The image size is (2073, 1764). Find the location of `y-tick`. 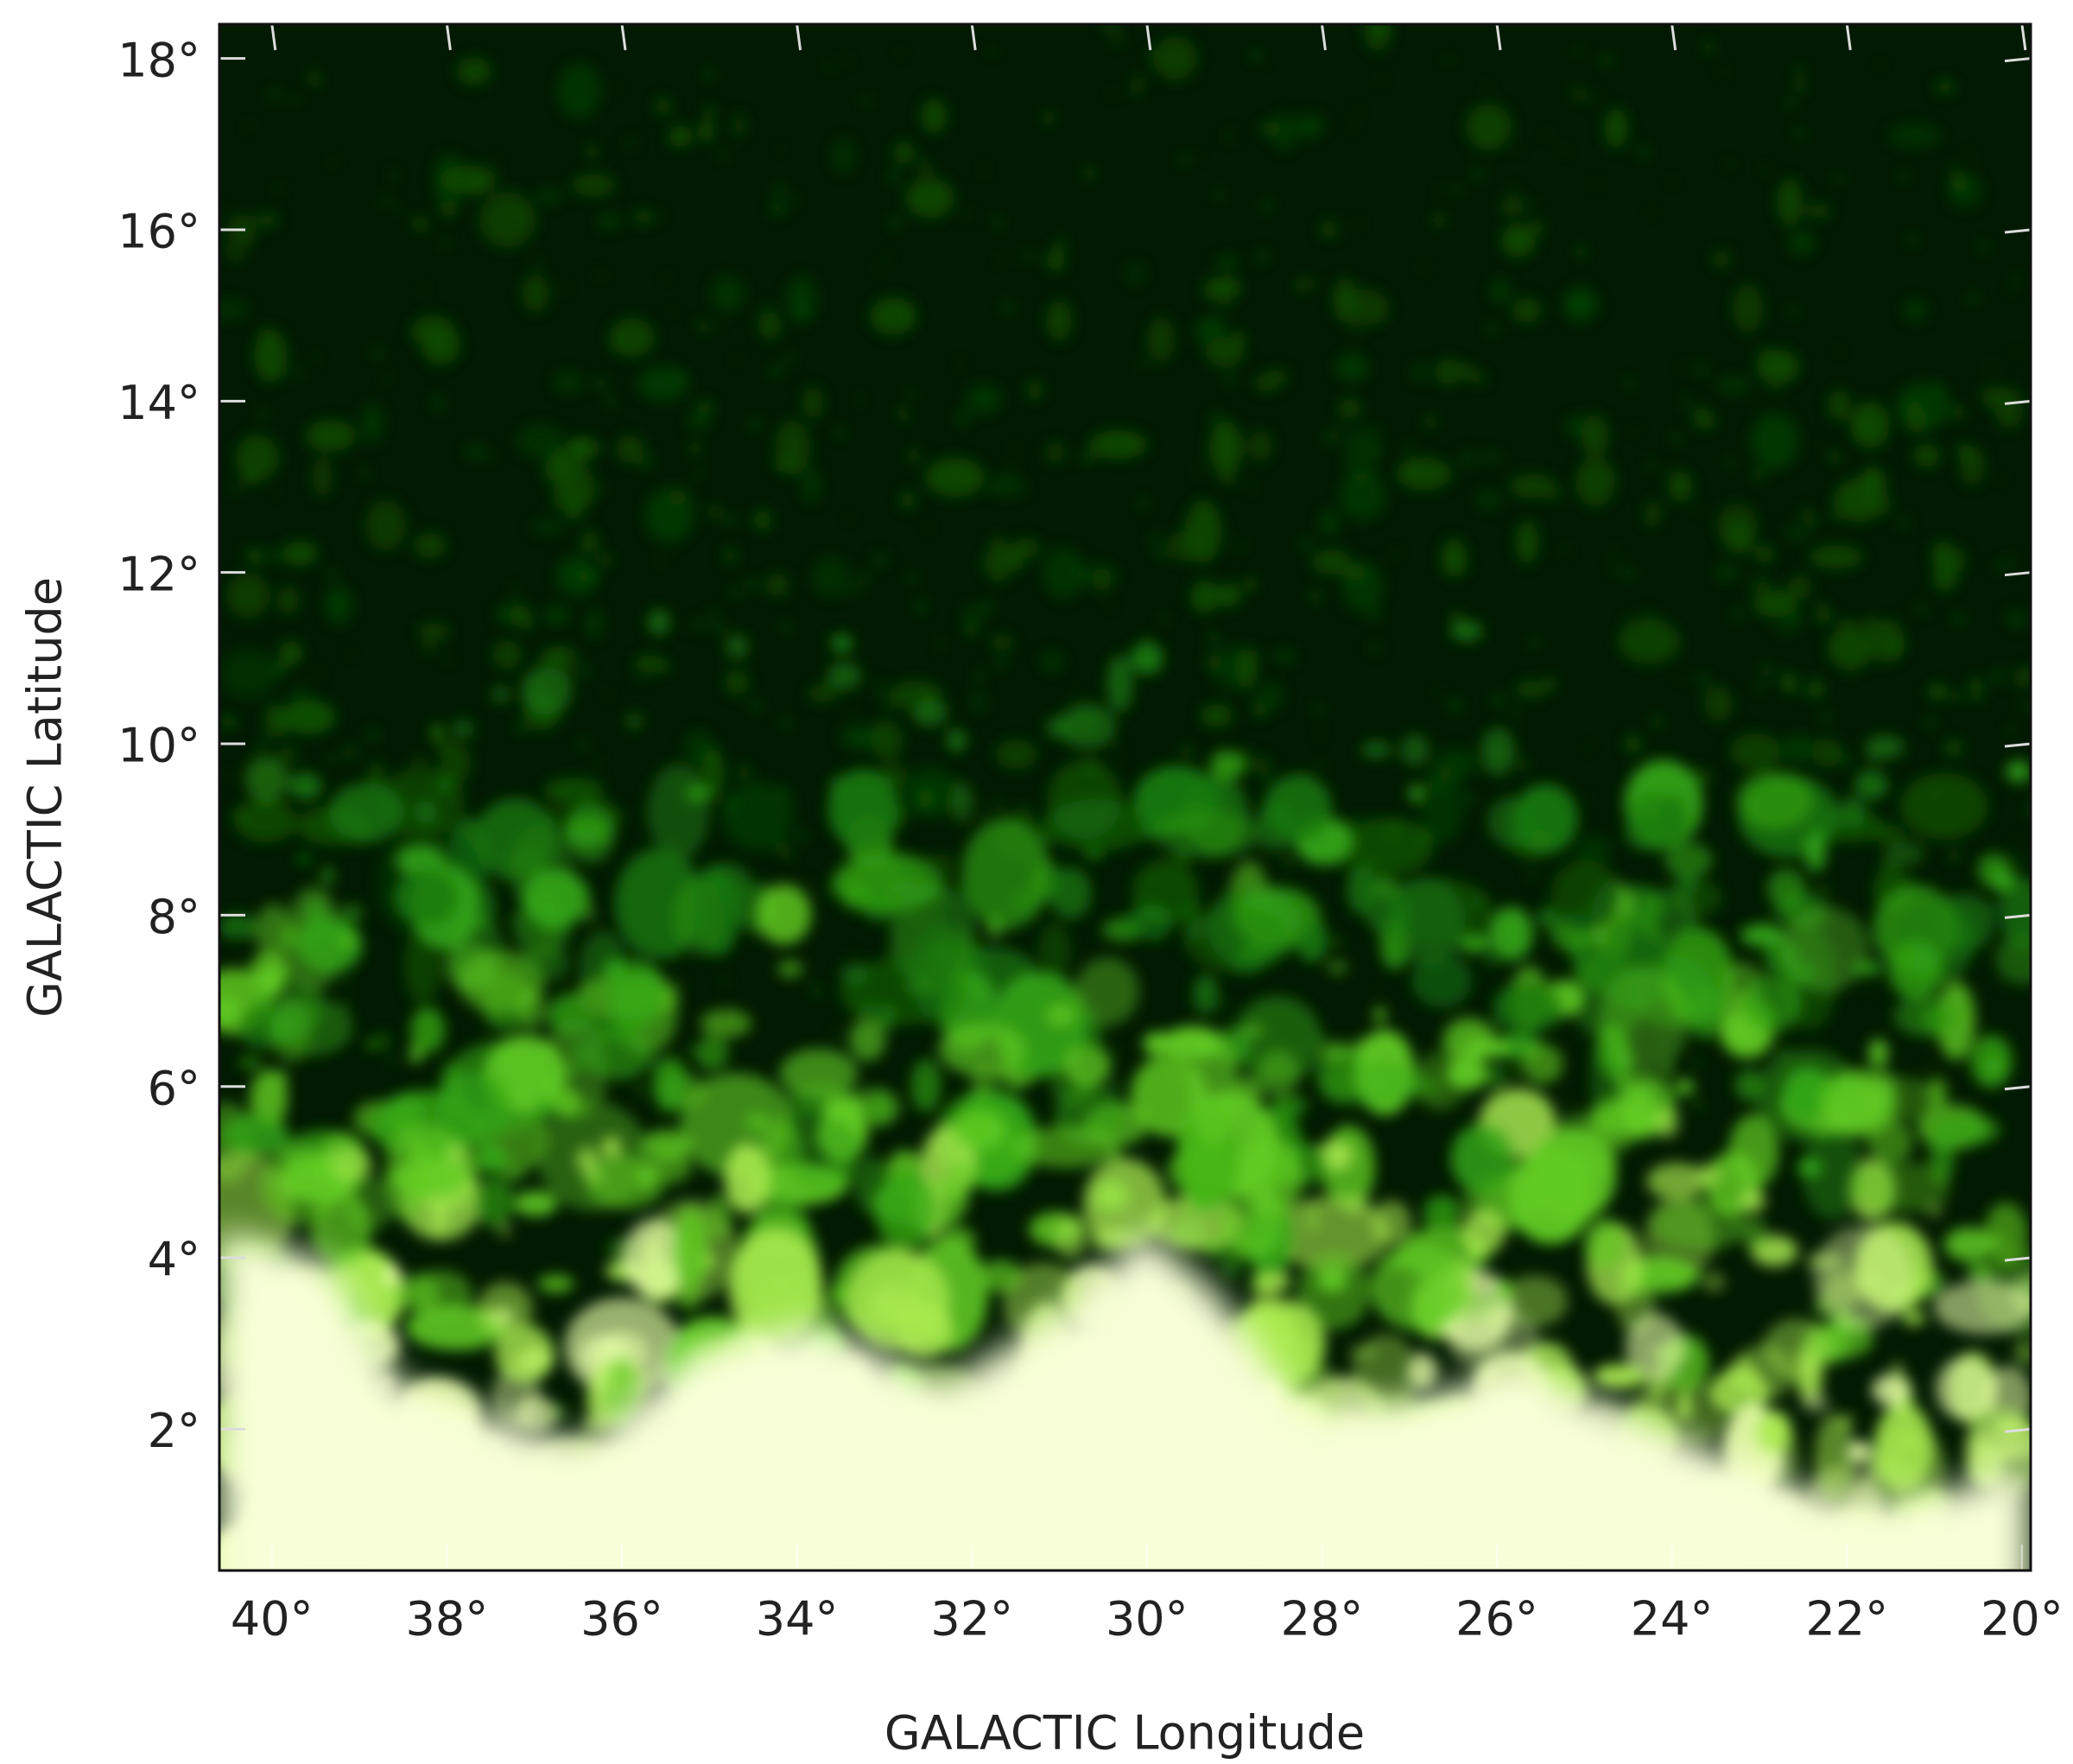

y-tick is located at coordinates (2018, 1430).